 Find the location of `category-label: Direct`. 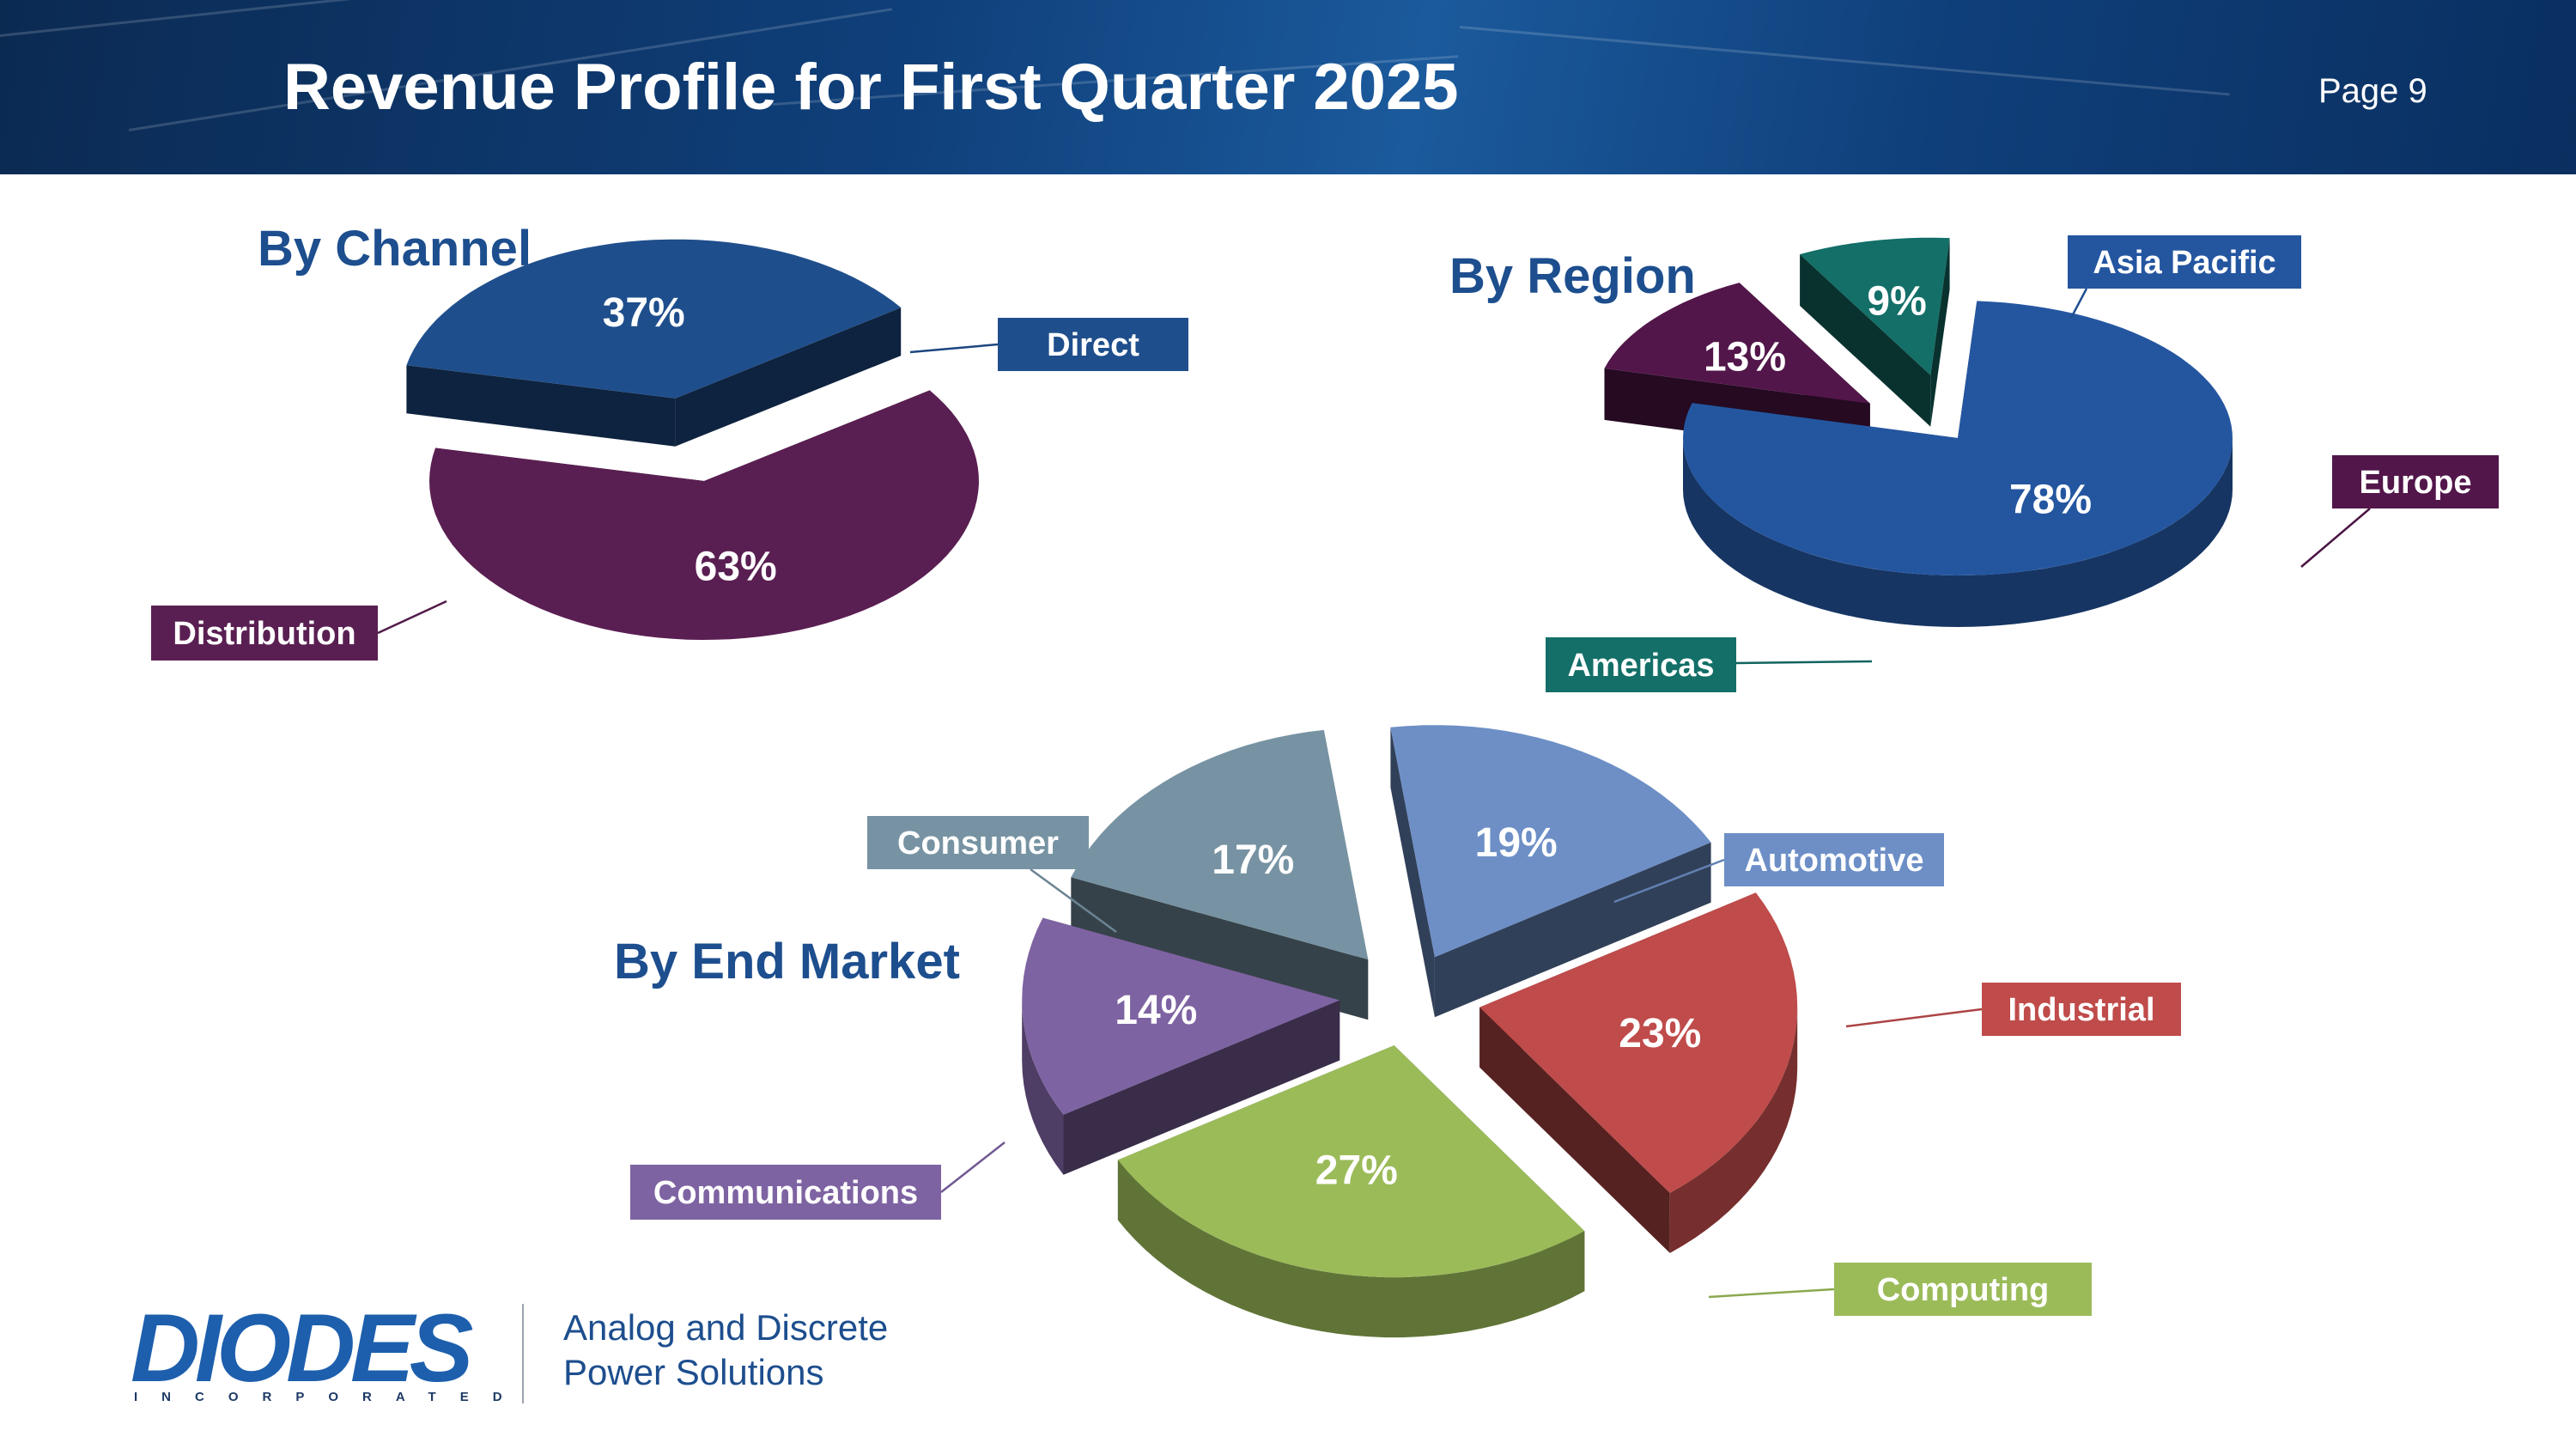

category-label: Direct is located at coordinates (1093, 345).